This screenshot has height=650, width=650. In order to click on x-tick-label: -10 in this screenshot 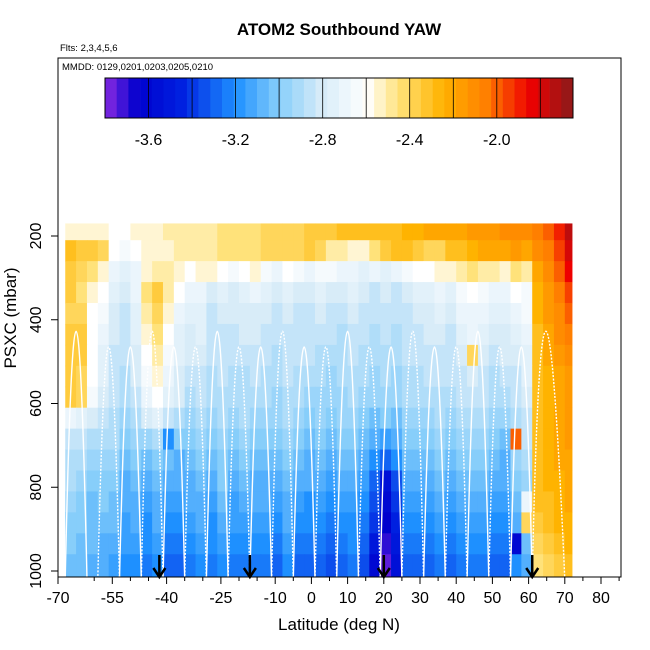, I will do `click(275, 598)`.